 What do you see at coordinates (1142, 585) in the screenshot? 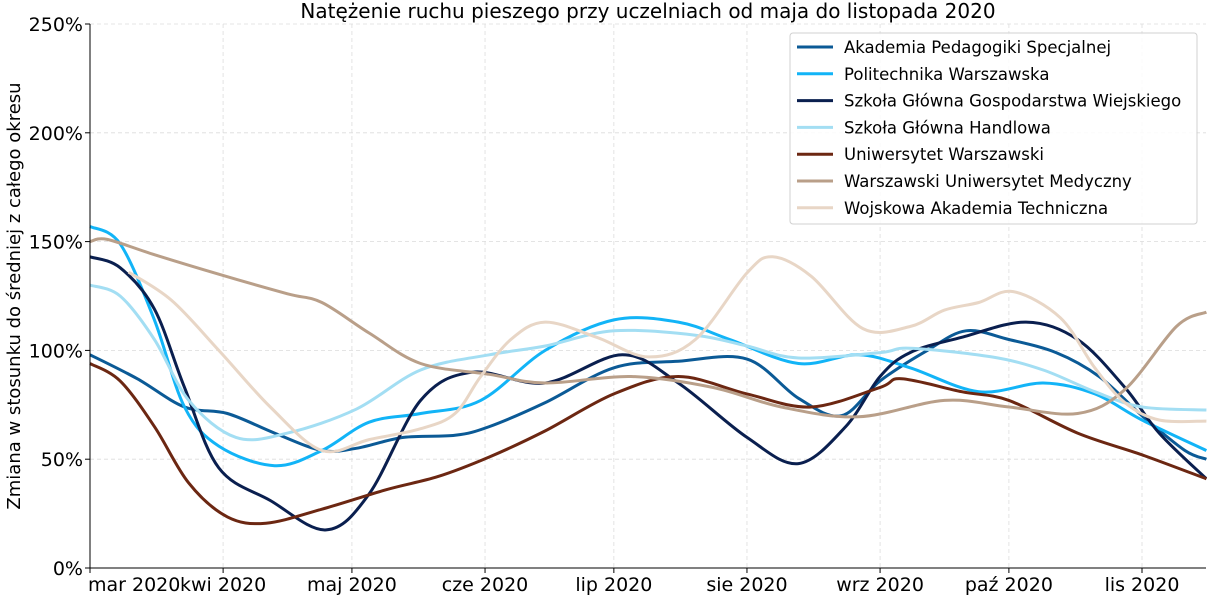
I see `x-tick-label: lis 2020` at bounding box center [1142, 585].